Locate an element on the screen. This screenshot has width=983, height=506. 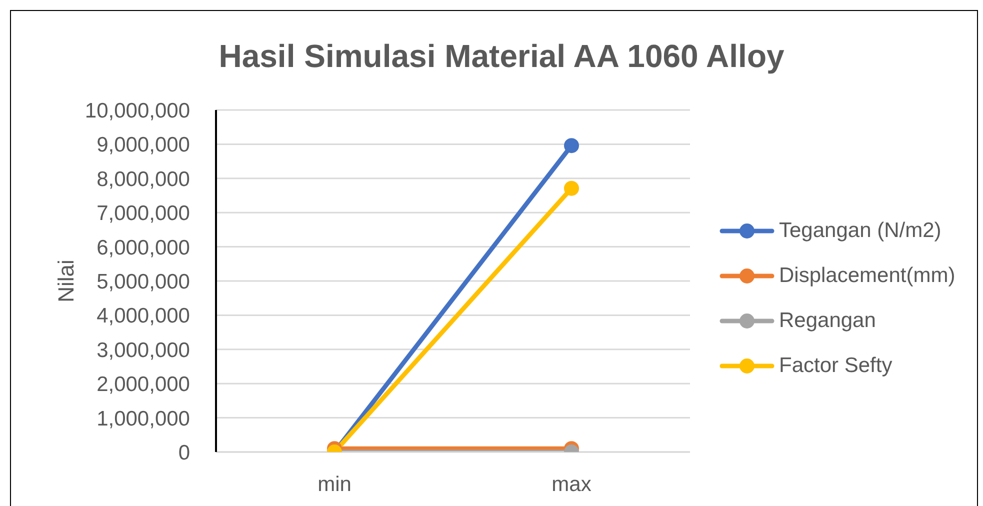
chart-title: Hasil Simulasi Material AA 1060 Alloy is located at coordinates (501, 56).